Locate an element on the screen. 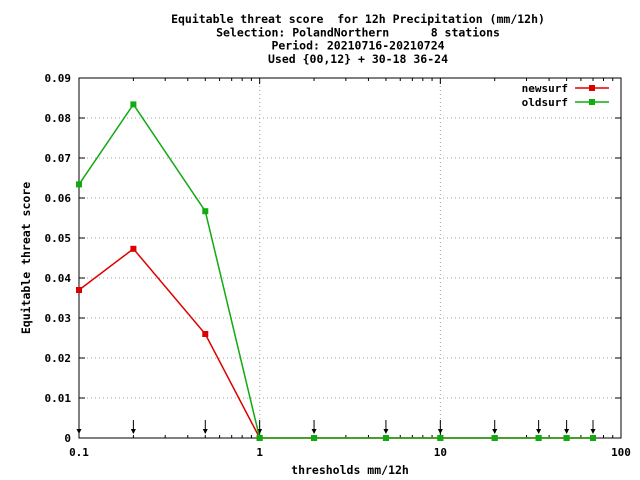  y-tick-label: 0 is located at coordinates (67, 438).